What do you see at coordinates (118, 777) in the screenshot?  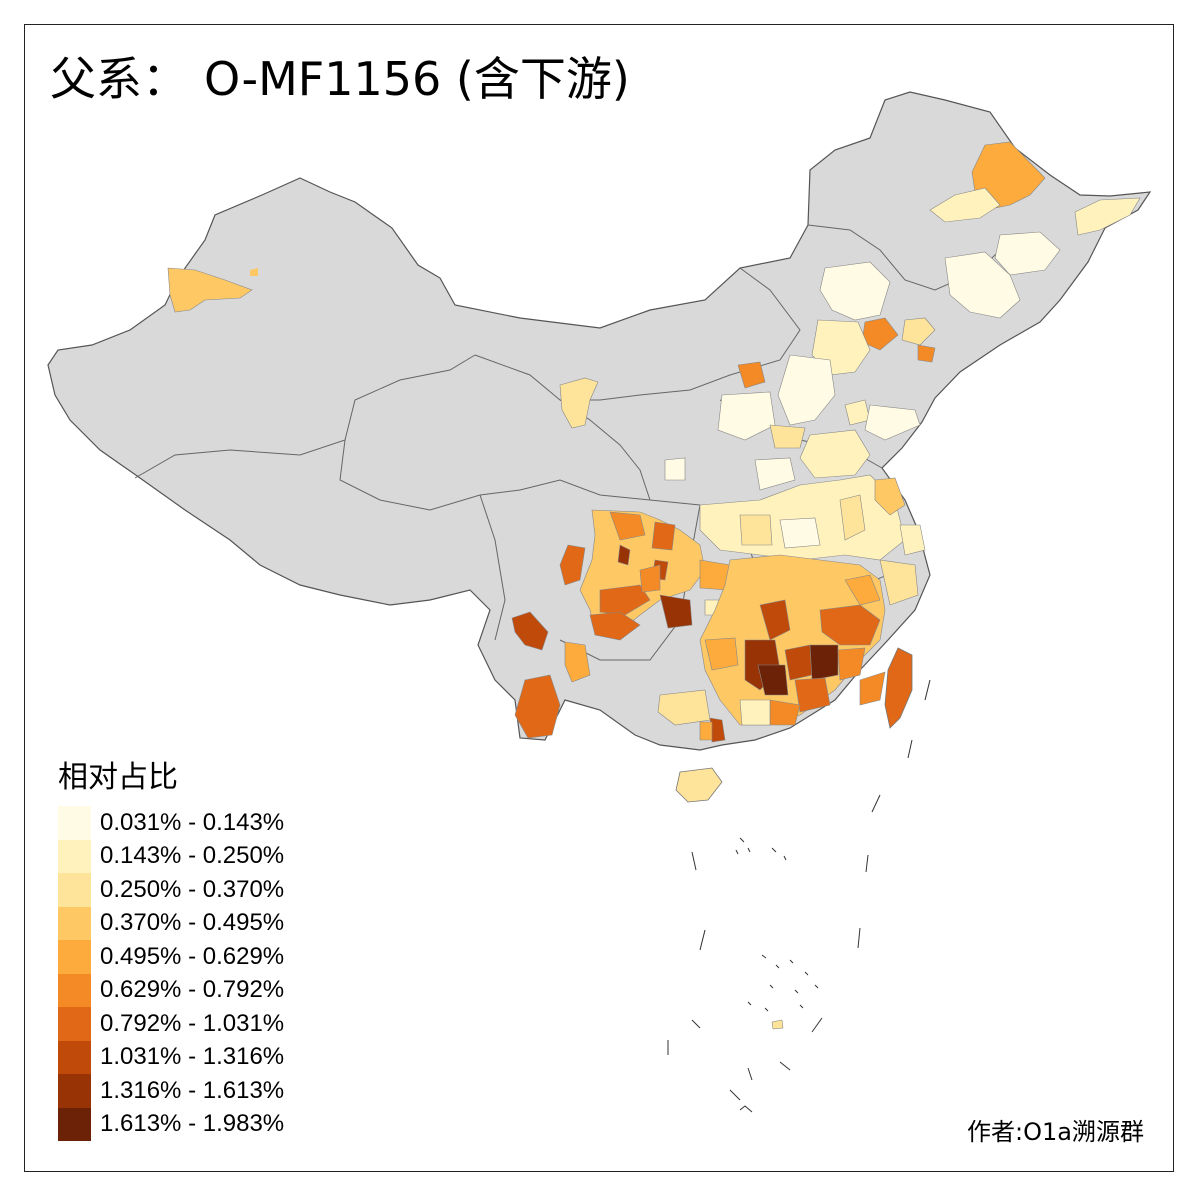 I see `legend-title: 相对占比` at bounding box center [118, 777].